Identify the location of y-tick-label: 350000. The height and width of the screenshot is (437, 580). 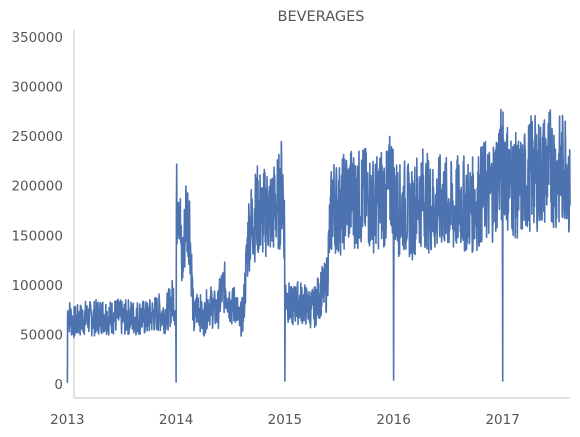
(37, 38).